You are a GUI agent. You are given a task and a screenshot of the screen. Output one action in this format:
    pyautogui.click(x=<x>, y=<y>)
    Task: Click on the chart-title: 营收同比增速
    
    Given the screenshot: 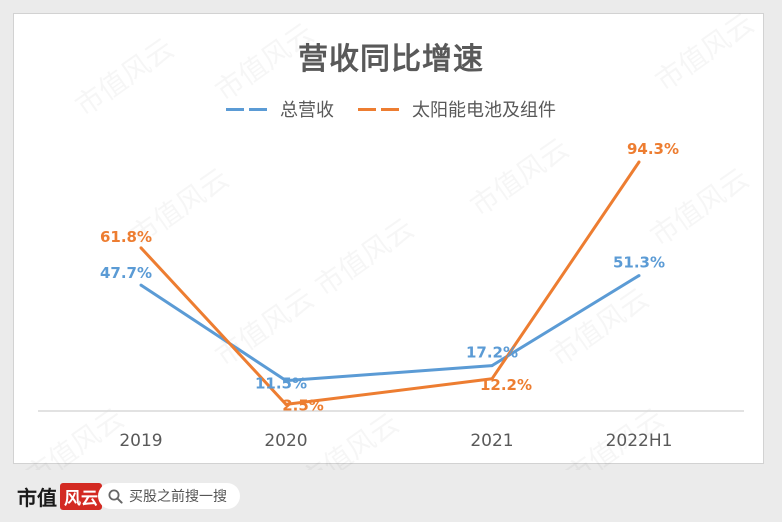 What is the action you would take?
    pyautogui.click(x=391, y=59)
    